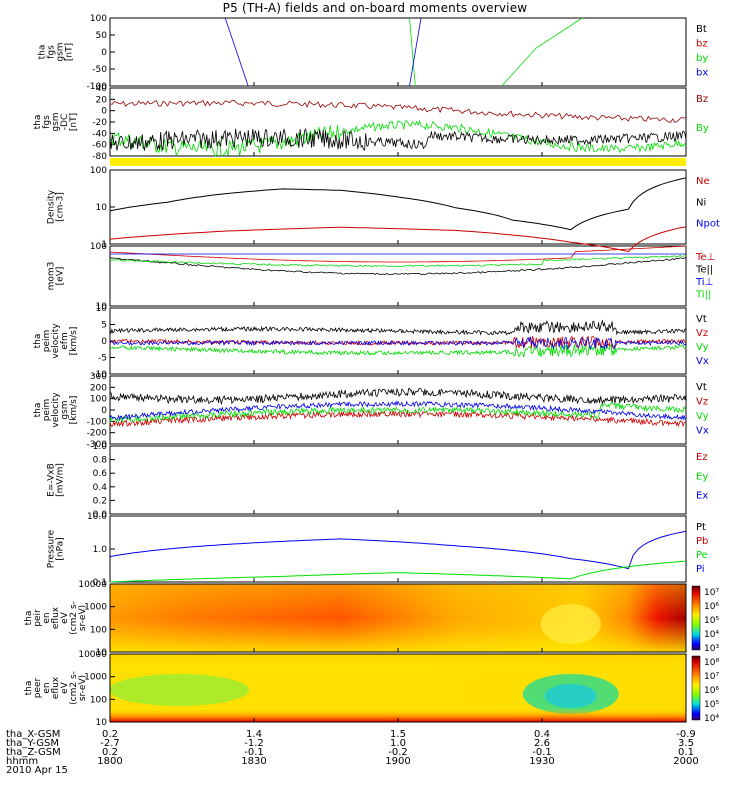 The width and height of the screenshot is (750, 800). I want to click on legend-entry: Te⊥, so click(705, 257).